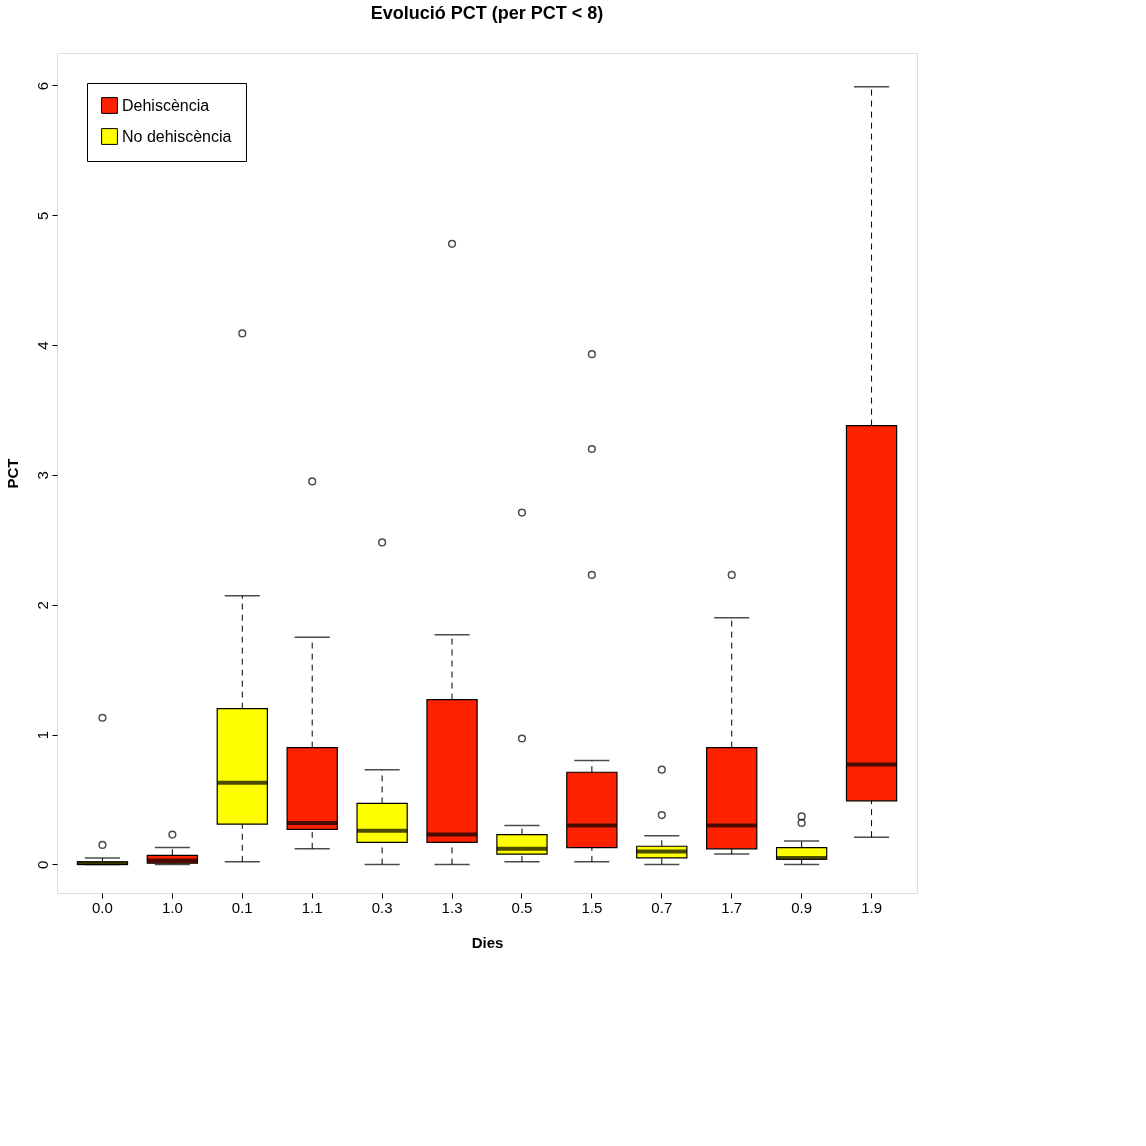 This screenshot has height=1146, width=1146. What do you see at coordinates (172, 907) in the screenshot?
I see `x-tick-label: 1.0` at bounding box center [172, 907].